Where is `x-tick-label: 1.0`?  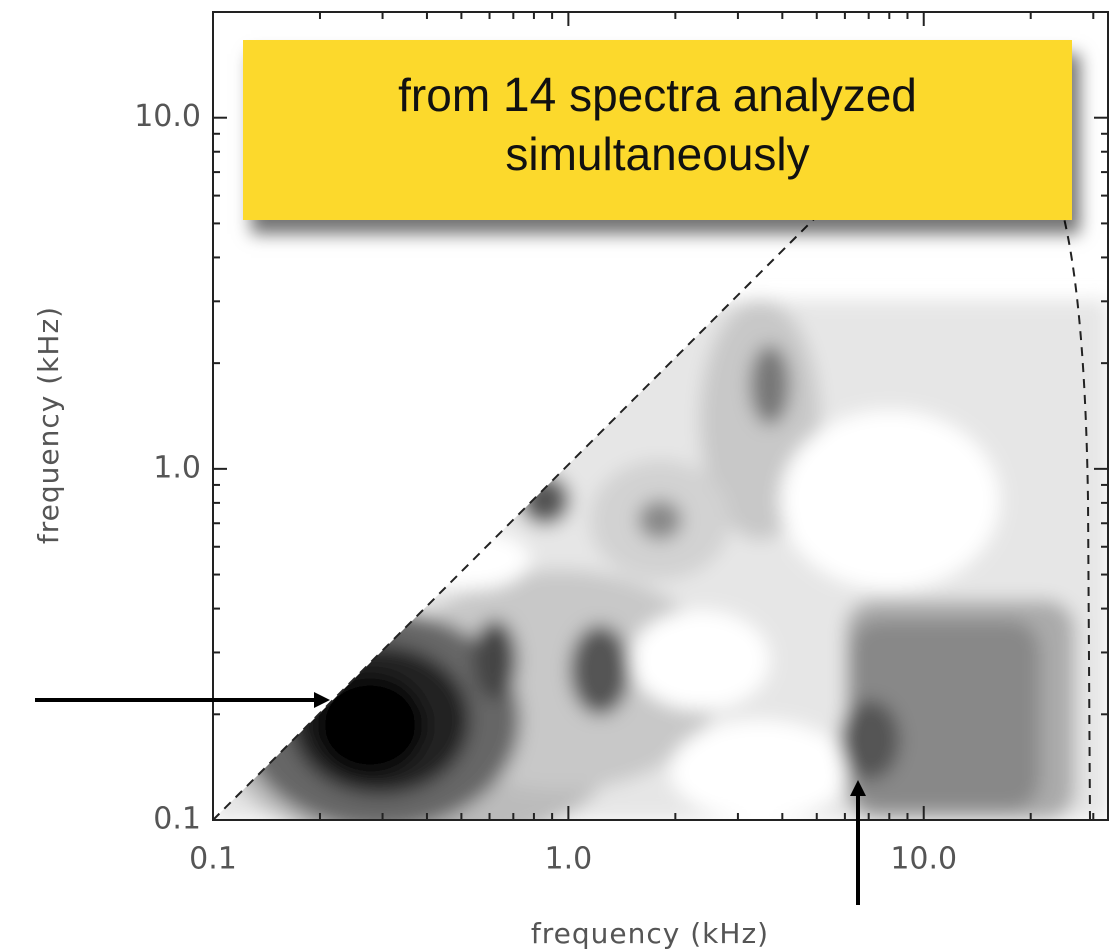 x-tick-label: 1.0 is located at coordinates (569, 859).